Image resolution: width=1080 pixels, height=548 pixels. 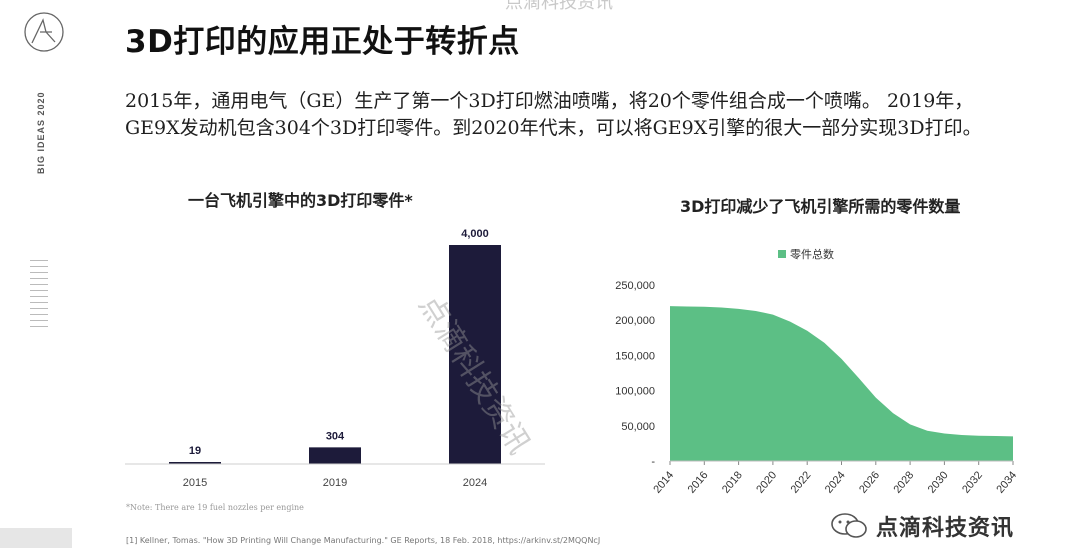 What do you see at coordinates (44, 32) in the screenshot?
I see `ark-logo-icon` at bounding box center [44, 32].